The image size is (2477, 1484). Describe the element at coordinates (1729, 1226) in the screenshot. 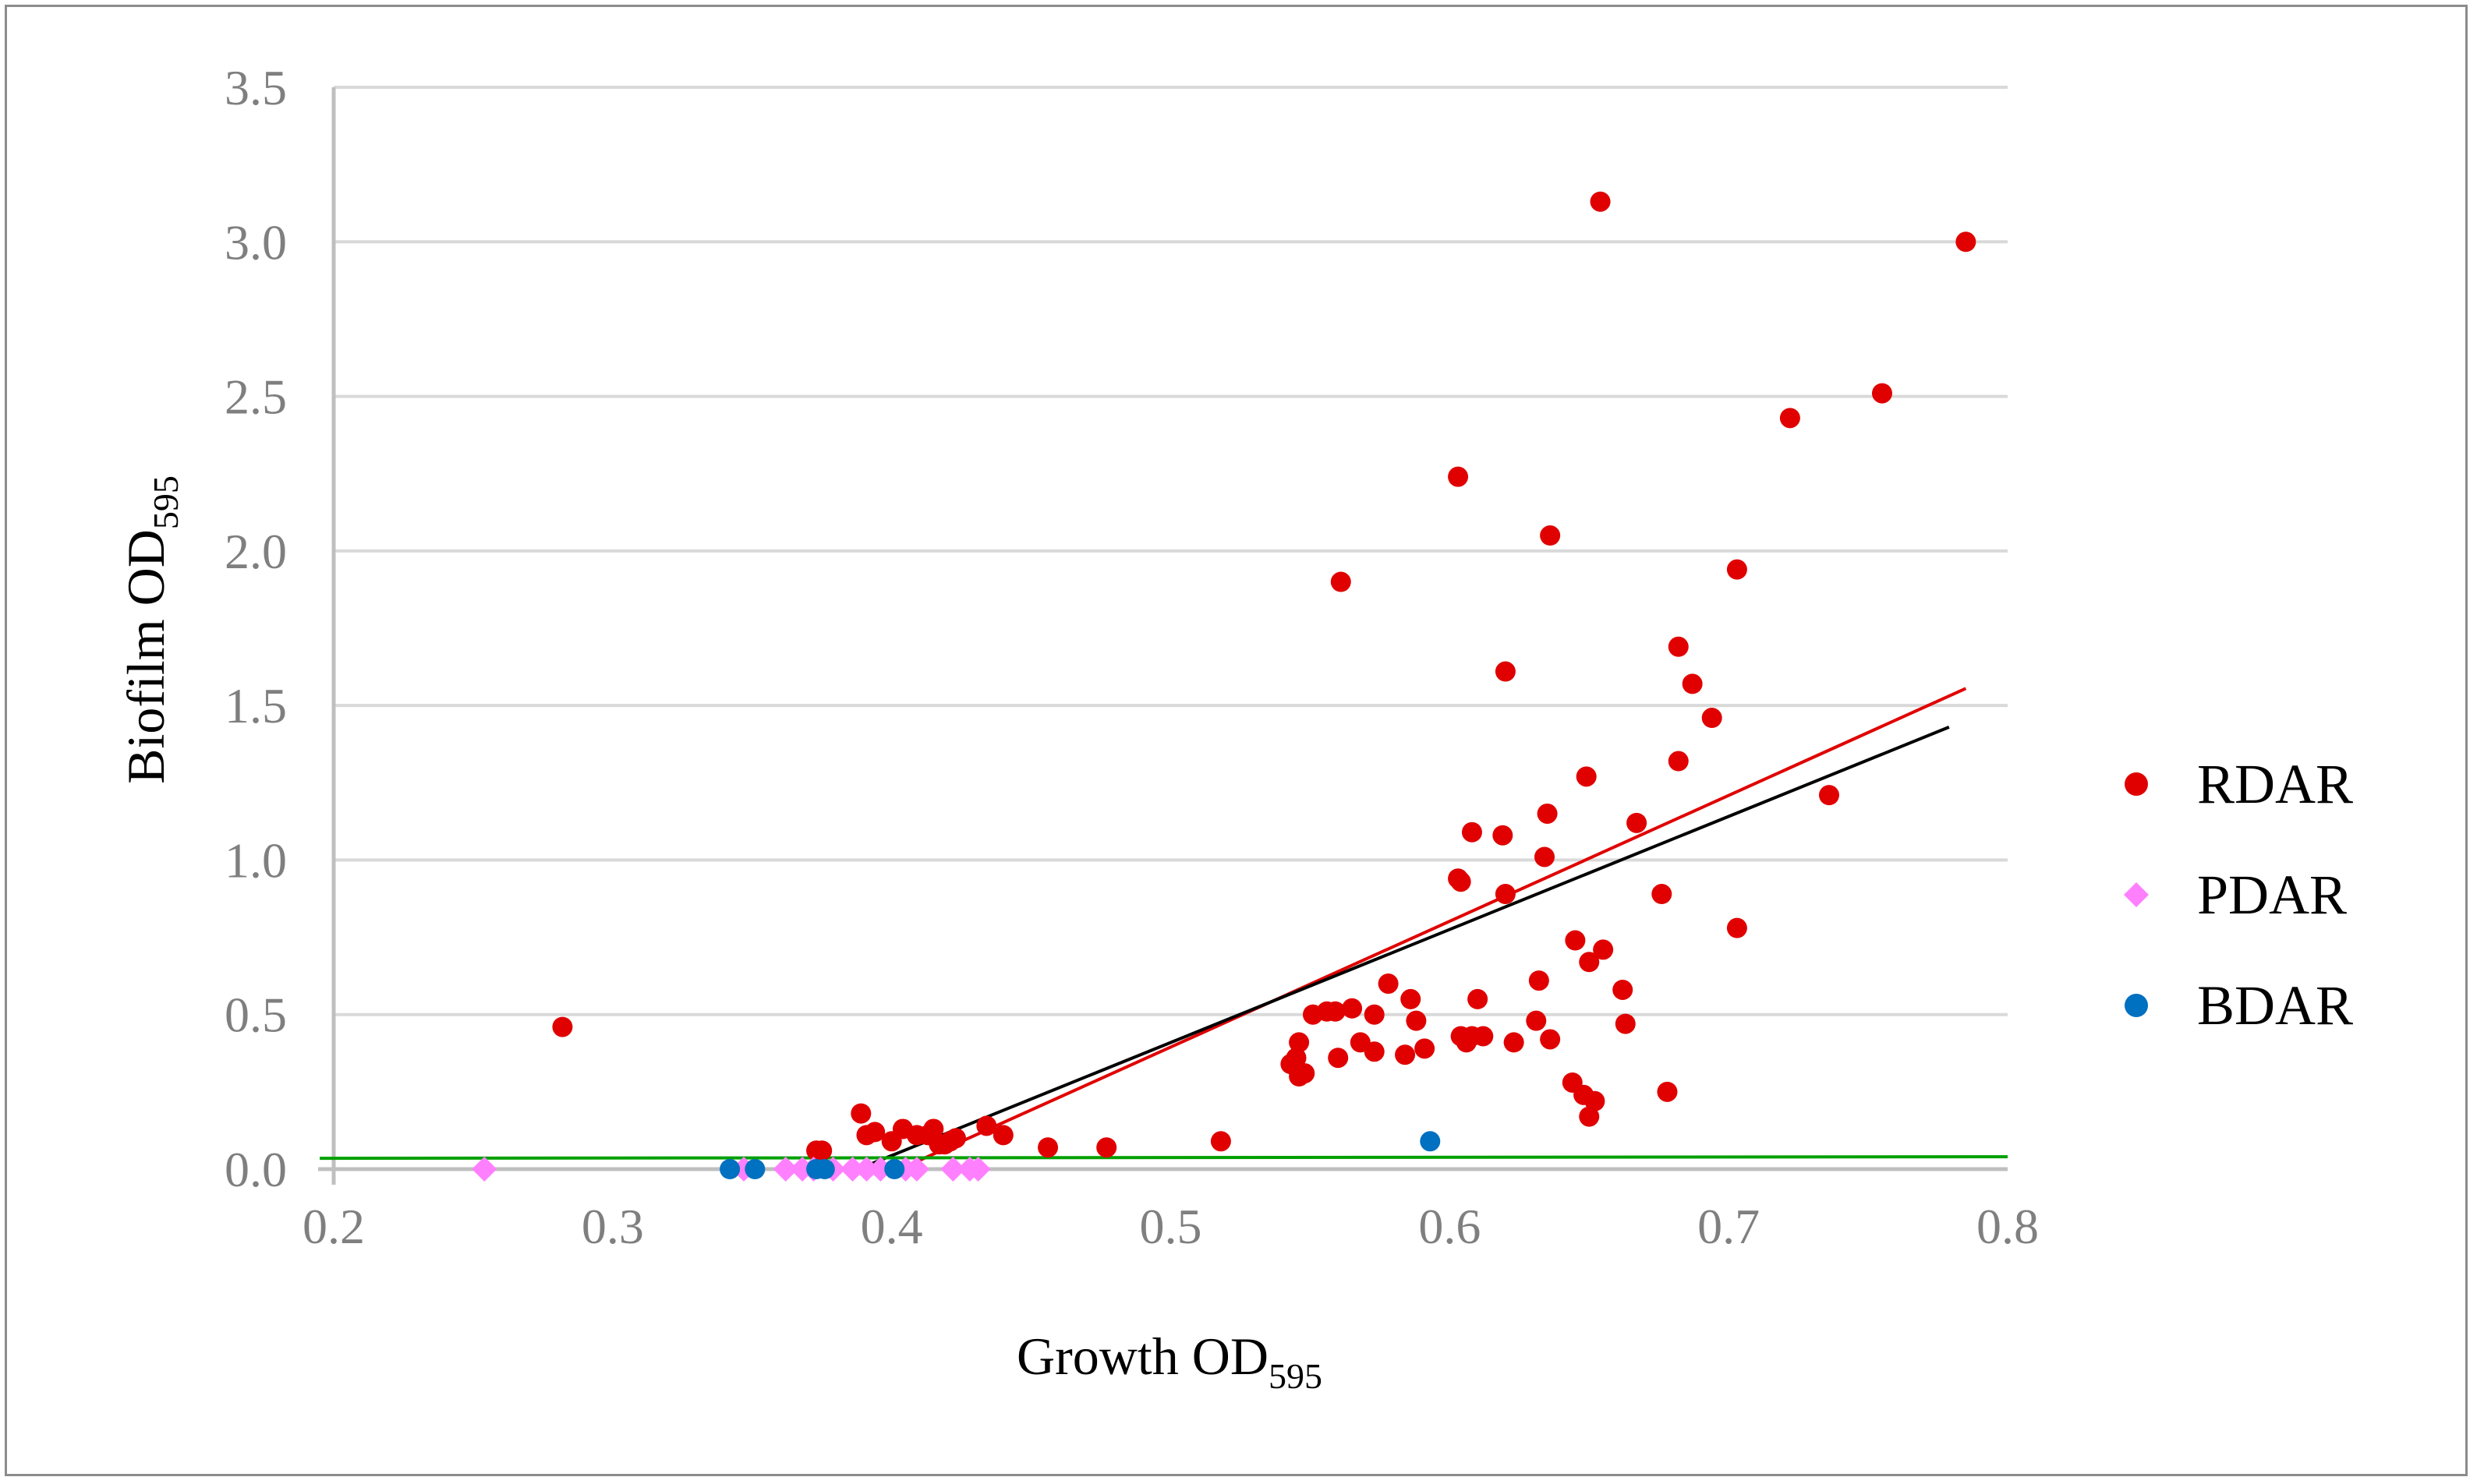

I see `x-tick-label: 0.7` at that location.